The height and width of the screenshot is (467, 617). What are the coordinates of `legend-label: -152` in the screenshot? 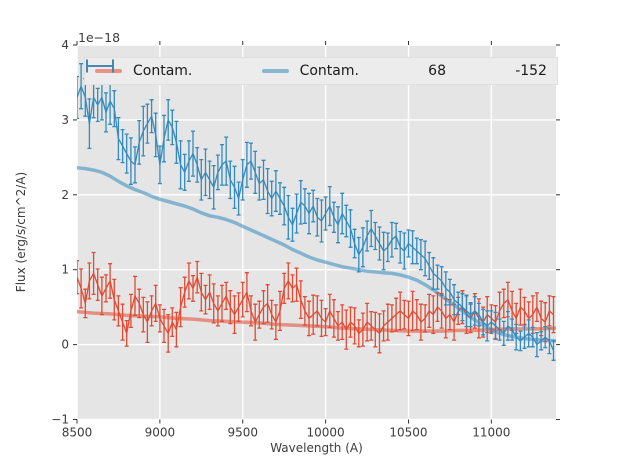 It's located at (531, 71).